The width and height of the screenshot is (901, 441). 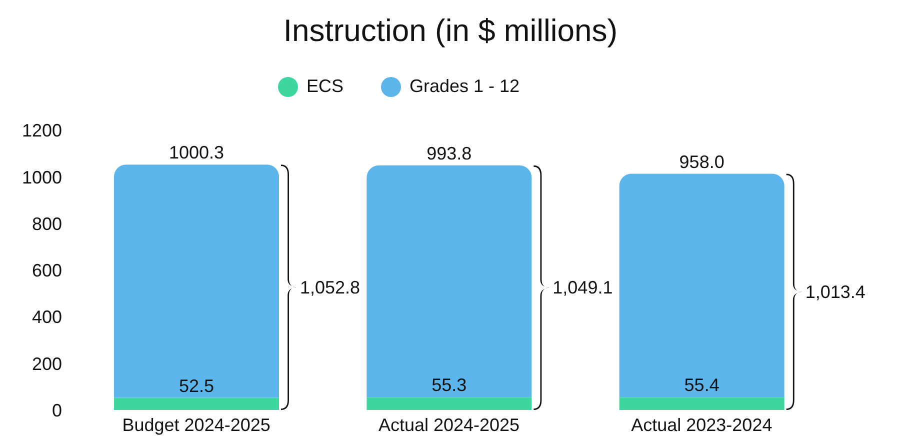 I want to click on data-label: 55.4, so click(x=702, y=385).